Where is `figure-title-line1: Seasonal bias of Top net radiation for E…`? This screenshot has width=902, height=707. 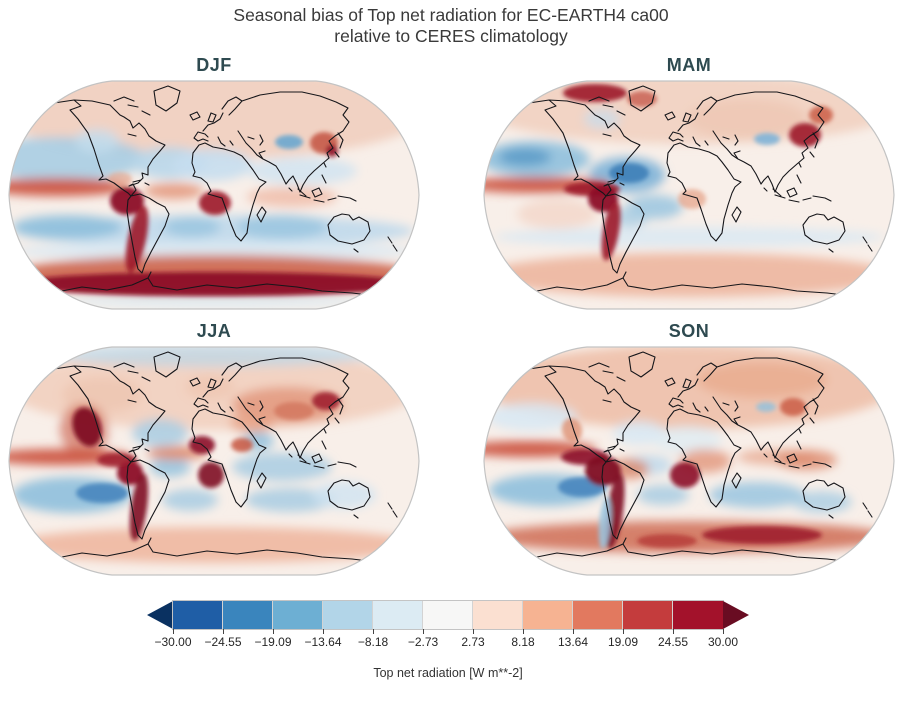 figure-title-line1: Seasonal bias of Top net radiation for E… is located at coordinates (451, 15).